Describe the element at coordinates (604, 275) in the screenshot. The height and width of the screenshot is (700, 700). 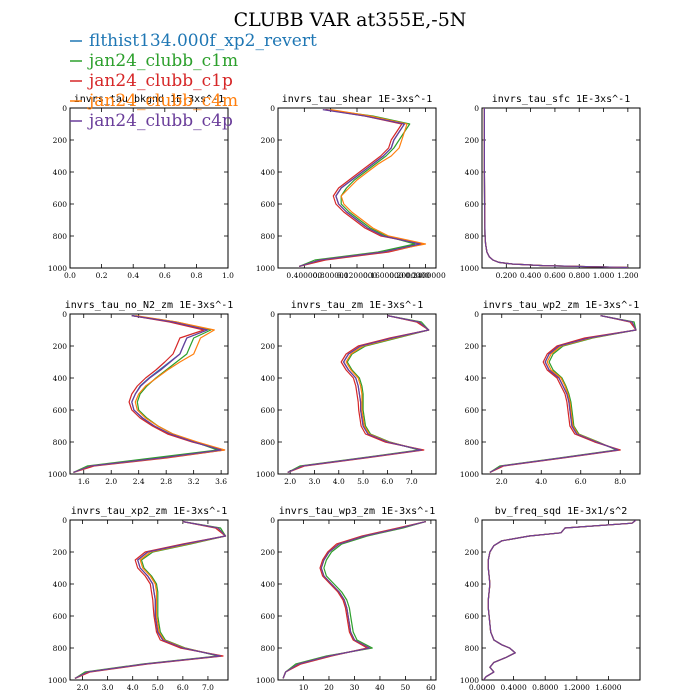
I see `x-tick-label: 1.000` at that location.